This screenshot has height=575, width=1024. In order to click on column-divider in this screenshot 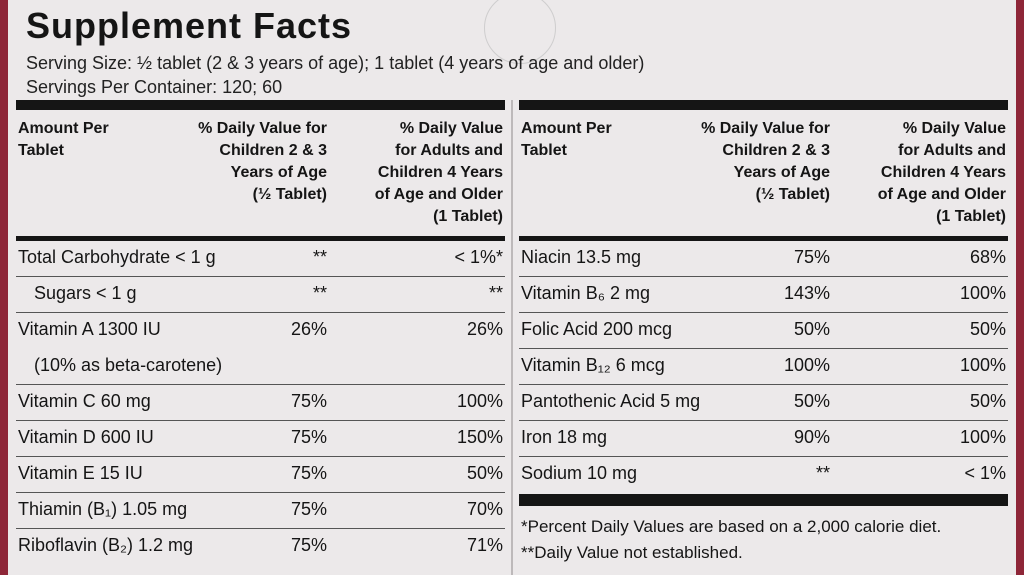, I will do `click(512, 337)`.